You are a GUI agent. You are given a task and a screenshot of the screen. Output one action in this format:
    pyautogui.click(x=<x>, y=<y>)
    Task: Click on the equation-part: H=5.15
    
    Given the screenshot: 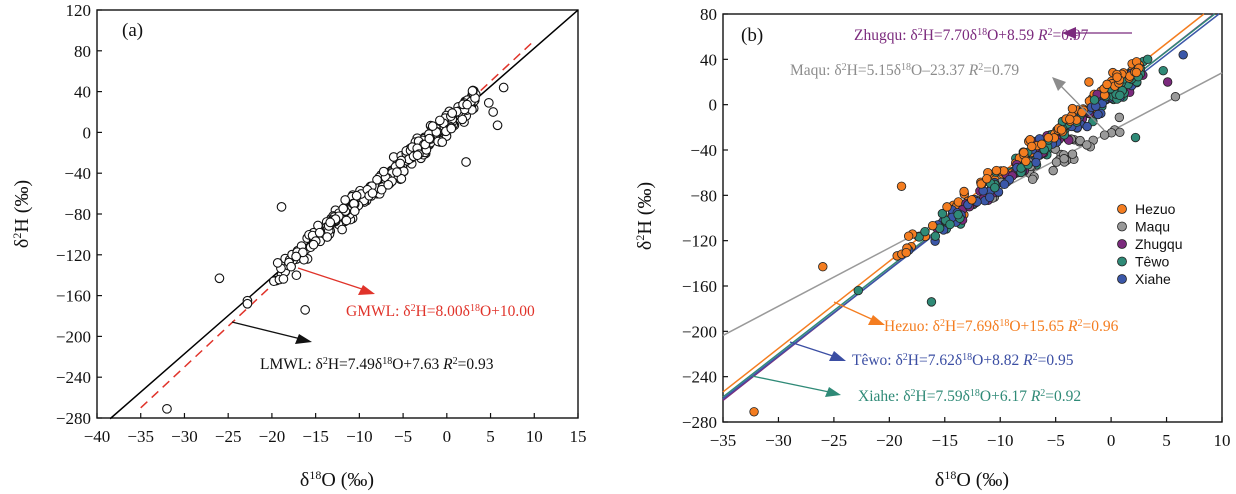 What is the action you would take?
    pyautogui.click(x=870, y=70)
    